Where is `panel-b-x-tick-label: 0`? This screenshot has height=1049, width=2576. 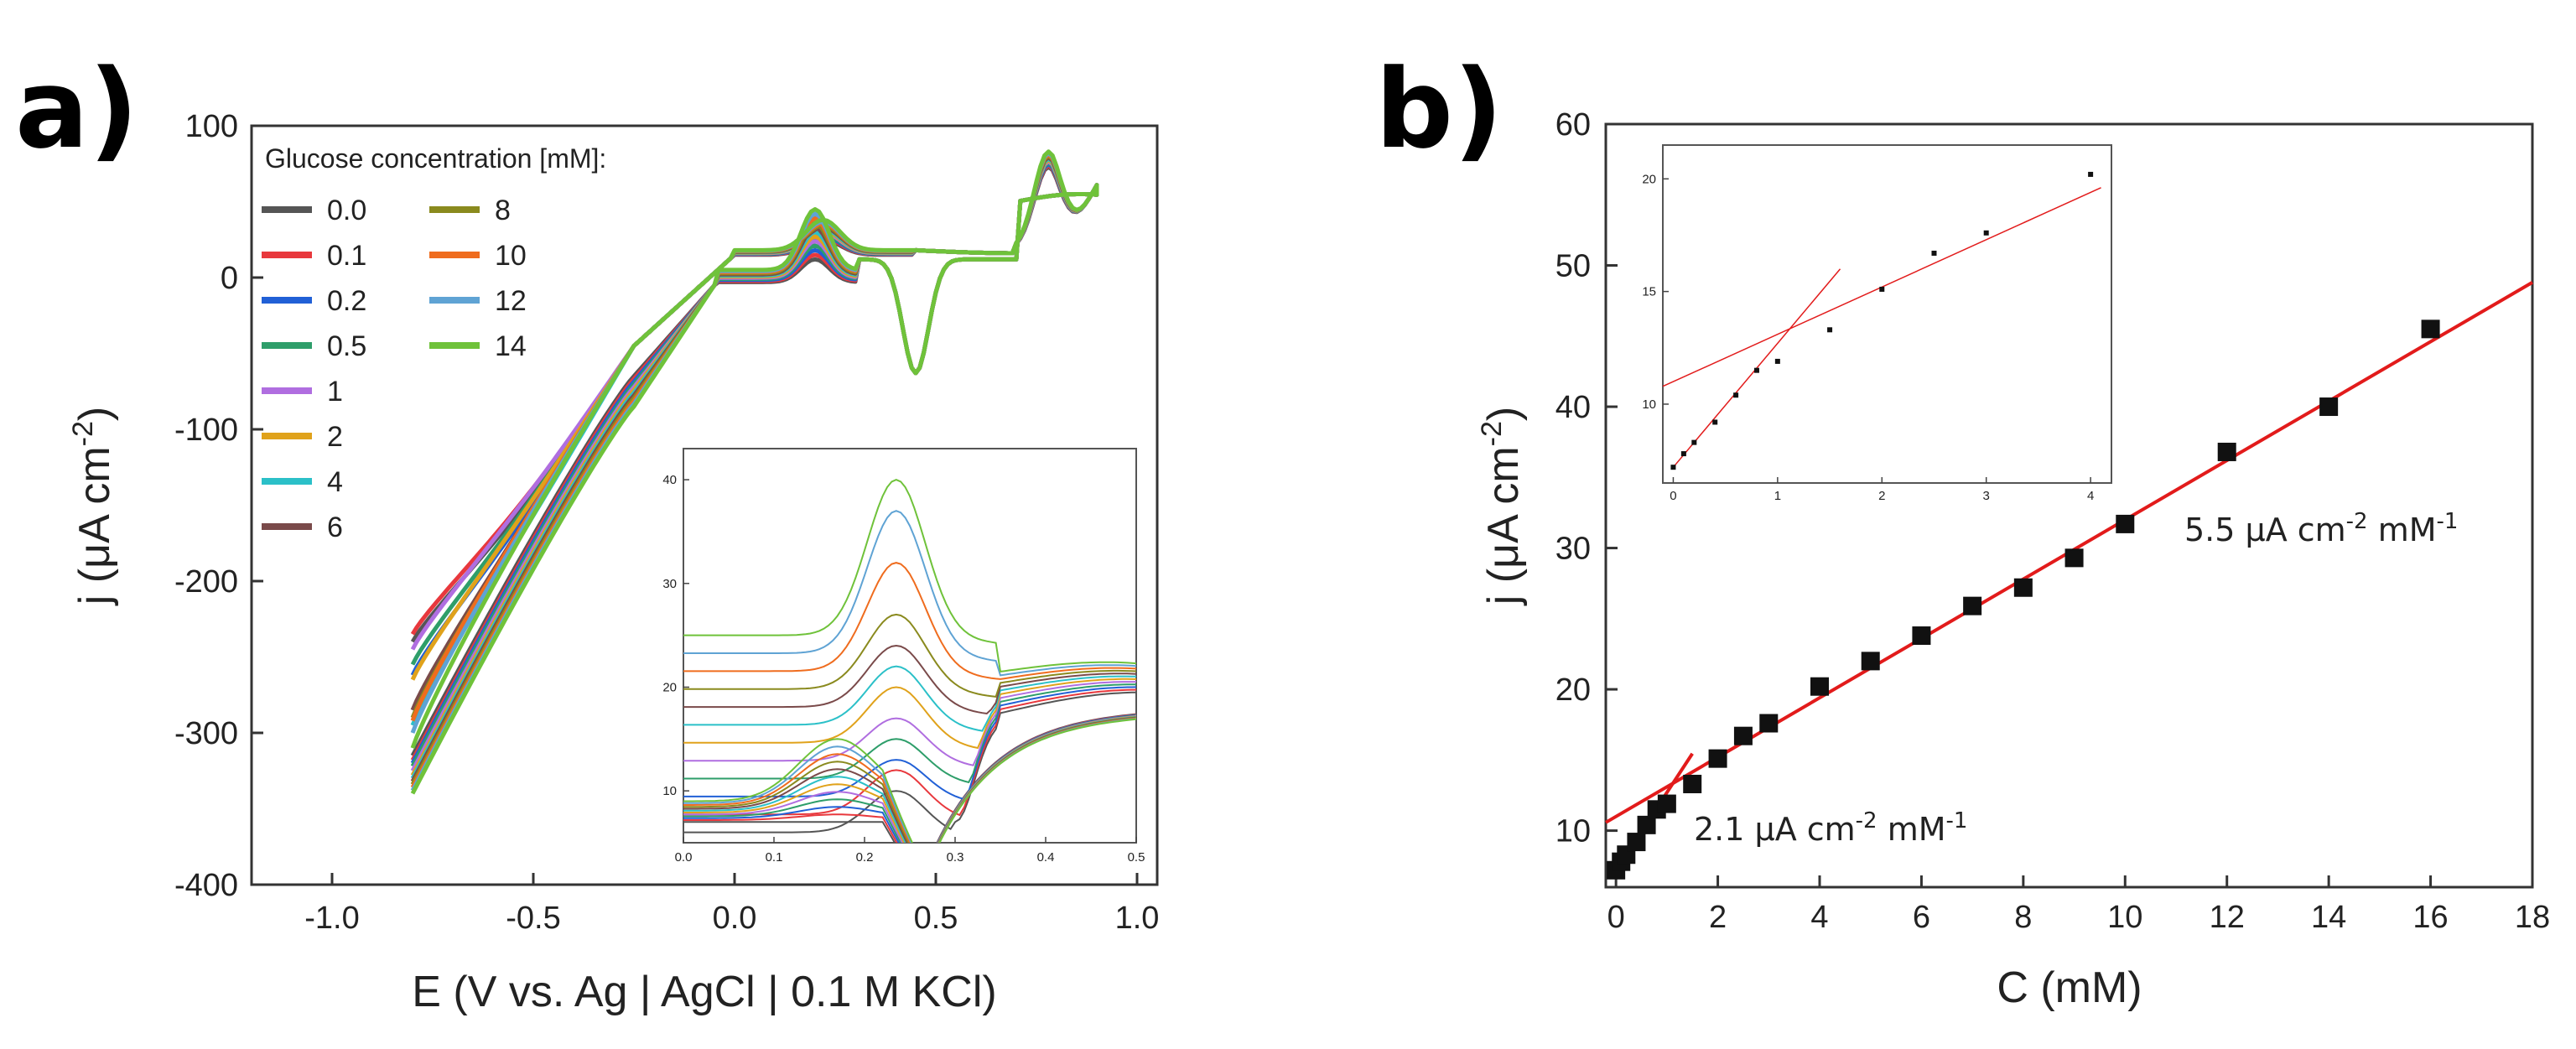 panel-b-x-tick-label: 0 is located at coordinates (1616, 917).